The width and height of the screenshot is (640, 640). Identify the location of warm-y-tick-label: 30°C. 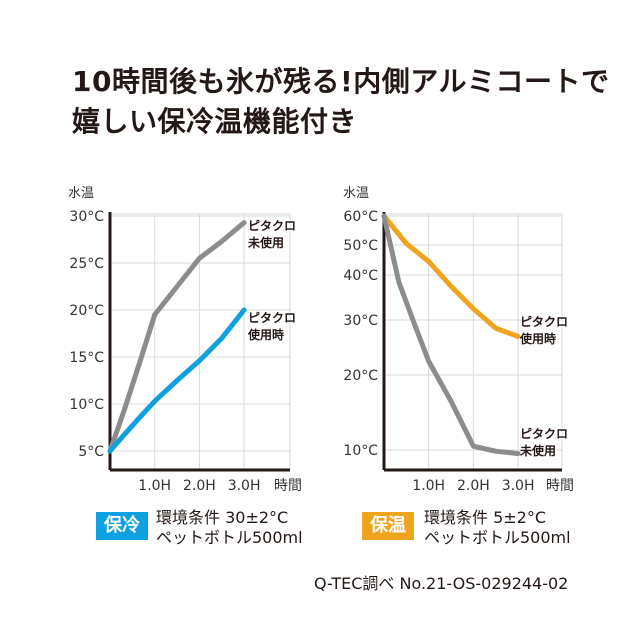
(360, 321).